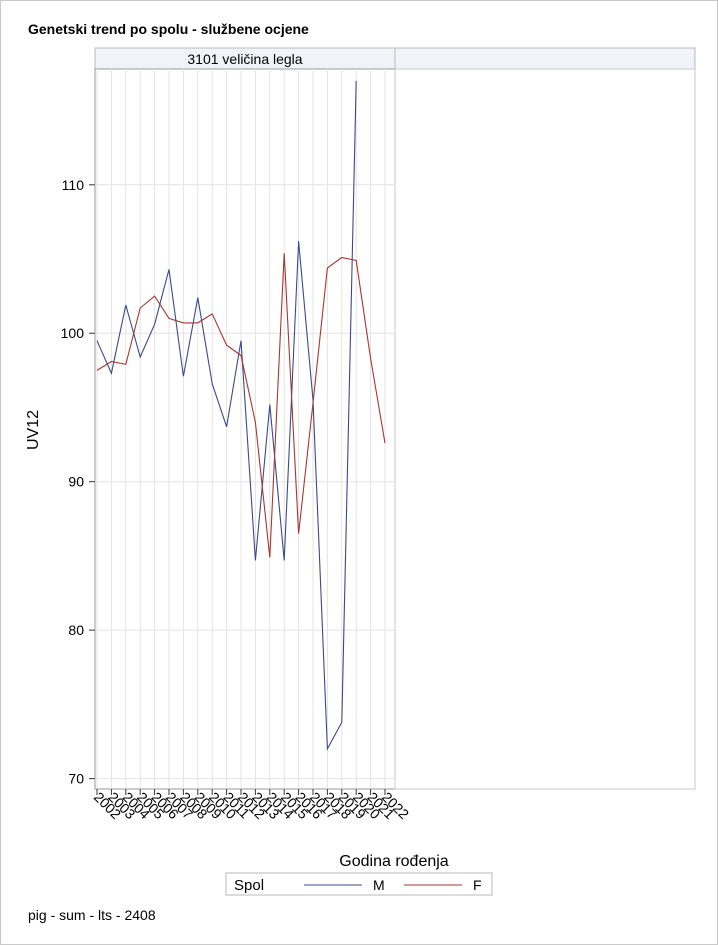  Describe the element at coordinates (545, 58) in the screenshot. I see `panel-header-right` at that location.